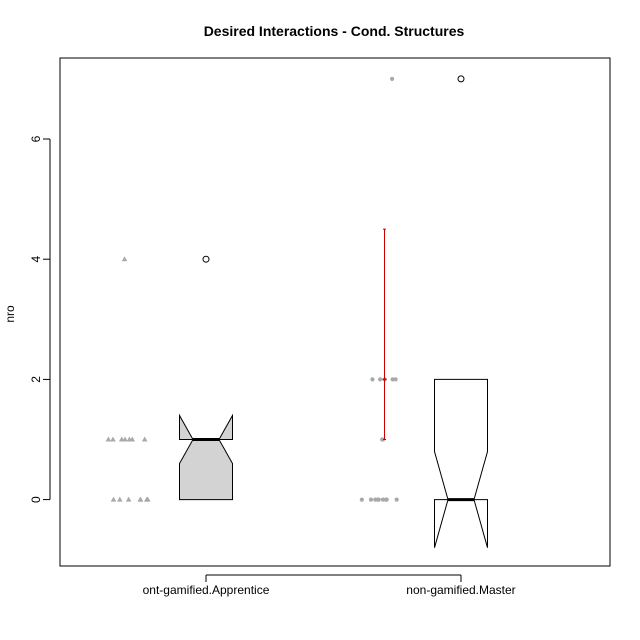 This screenshot has height=640, width=640. Describe the element at coordinates (36, 259) in the screenshot. I see `y-tick-label: 4` at that location.